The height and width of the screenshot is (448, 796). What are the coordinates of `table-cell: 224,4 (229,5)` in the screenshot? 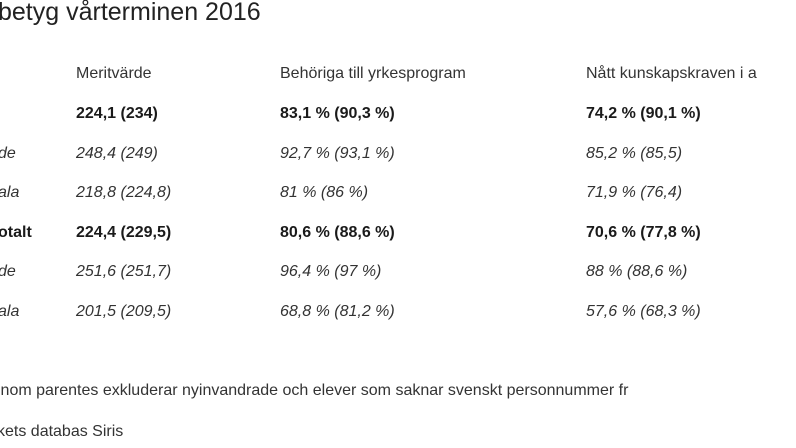 It's located at (124, 232).